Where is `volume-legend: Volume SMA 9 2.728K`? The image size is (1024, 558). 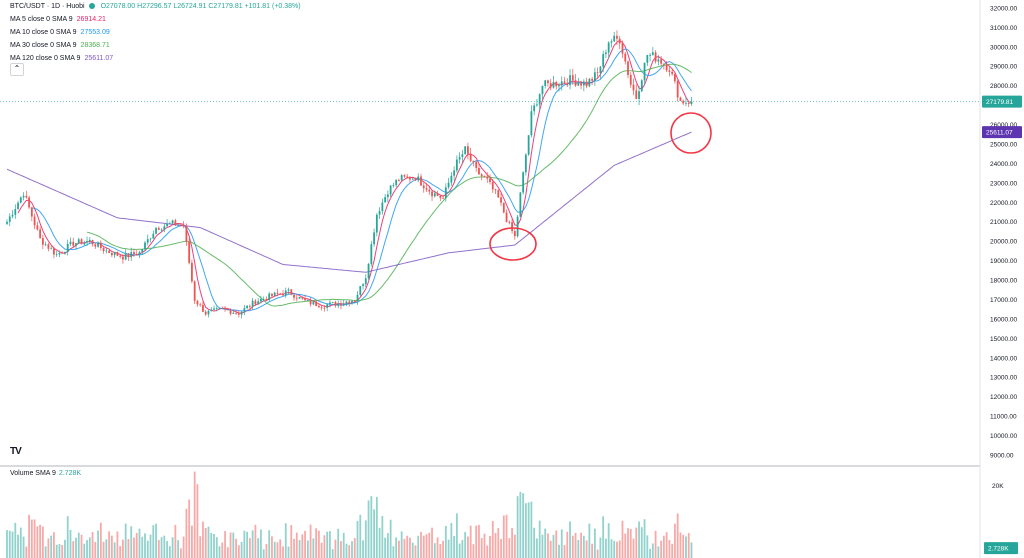 volume-legend: Volume SMA 9 2.728K is located at coordinates (45, 473).